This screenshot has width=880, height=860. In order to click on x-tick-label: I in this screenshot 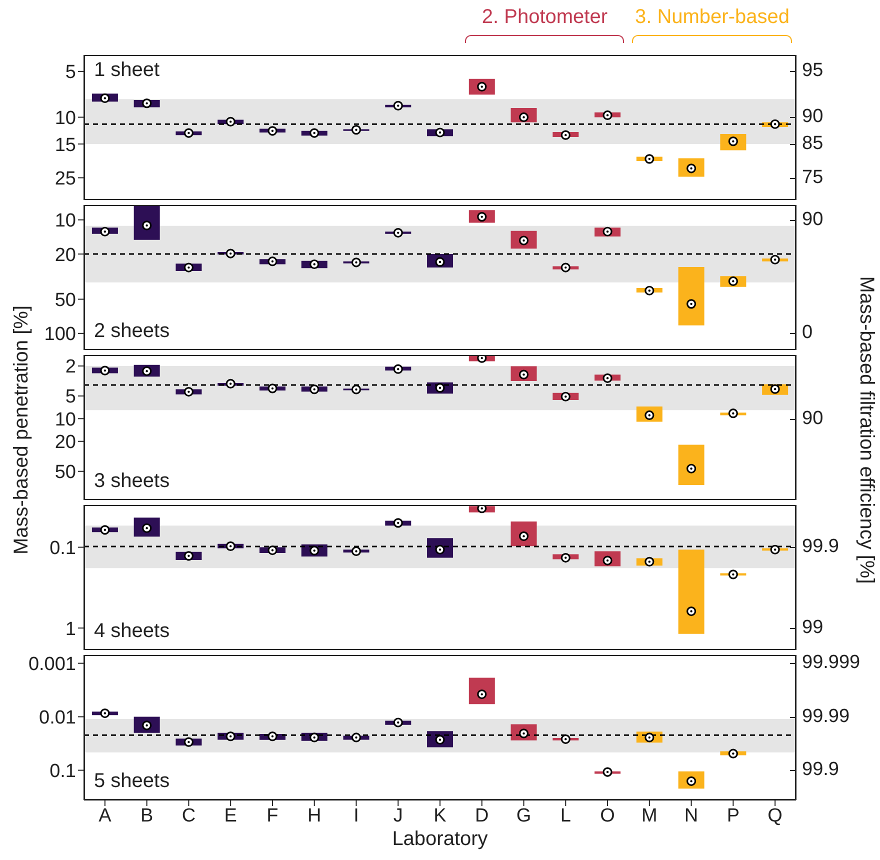, I will do `click(356, 815)`.